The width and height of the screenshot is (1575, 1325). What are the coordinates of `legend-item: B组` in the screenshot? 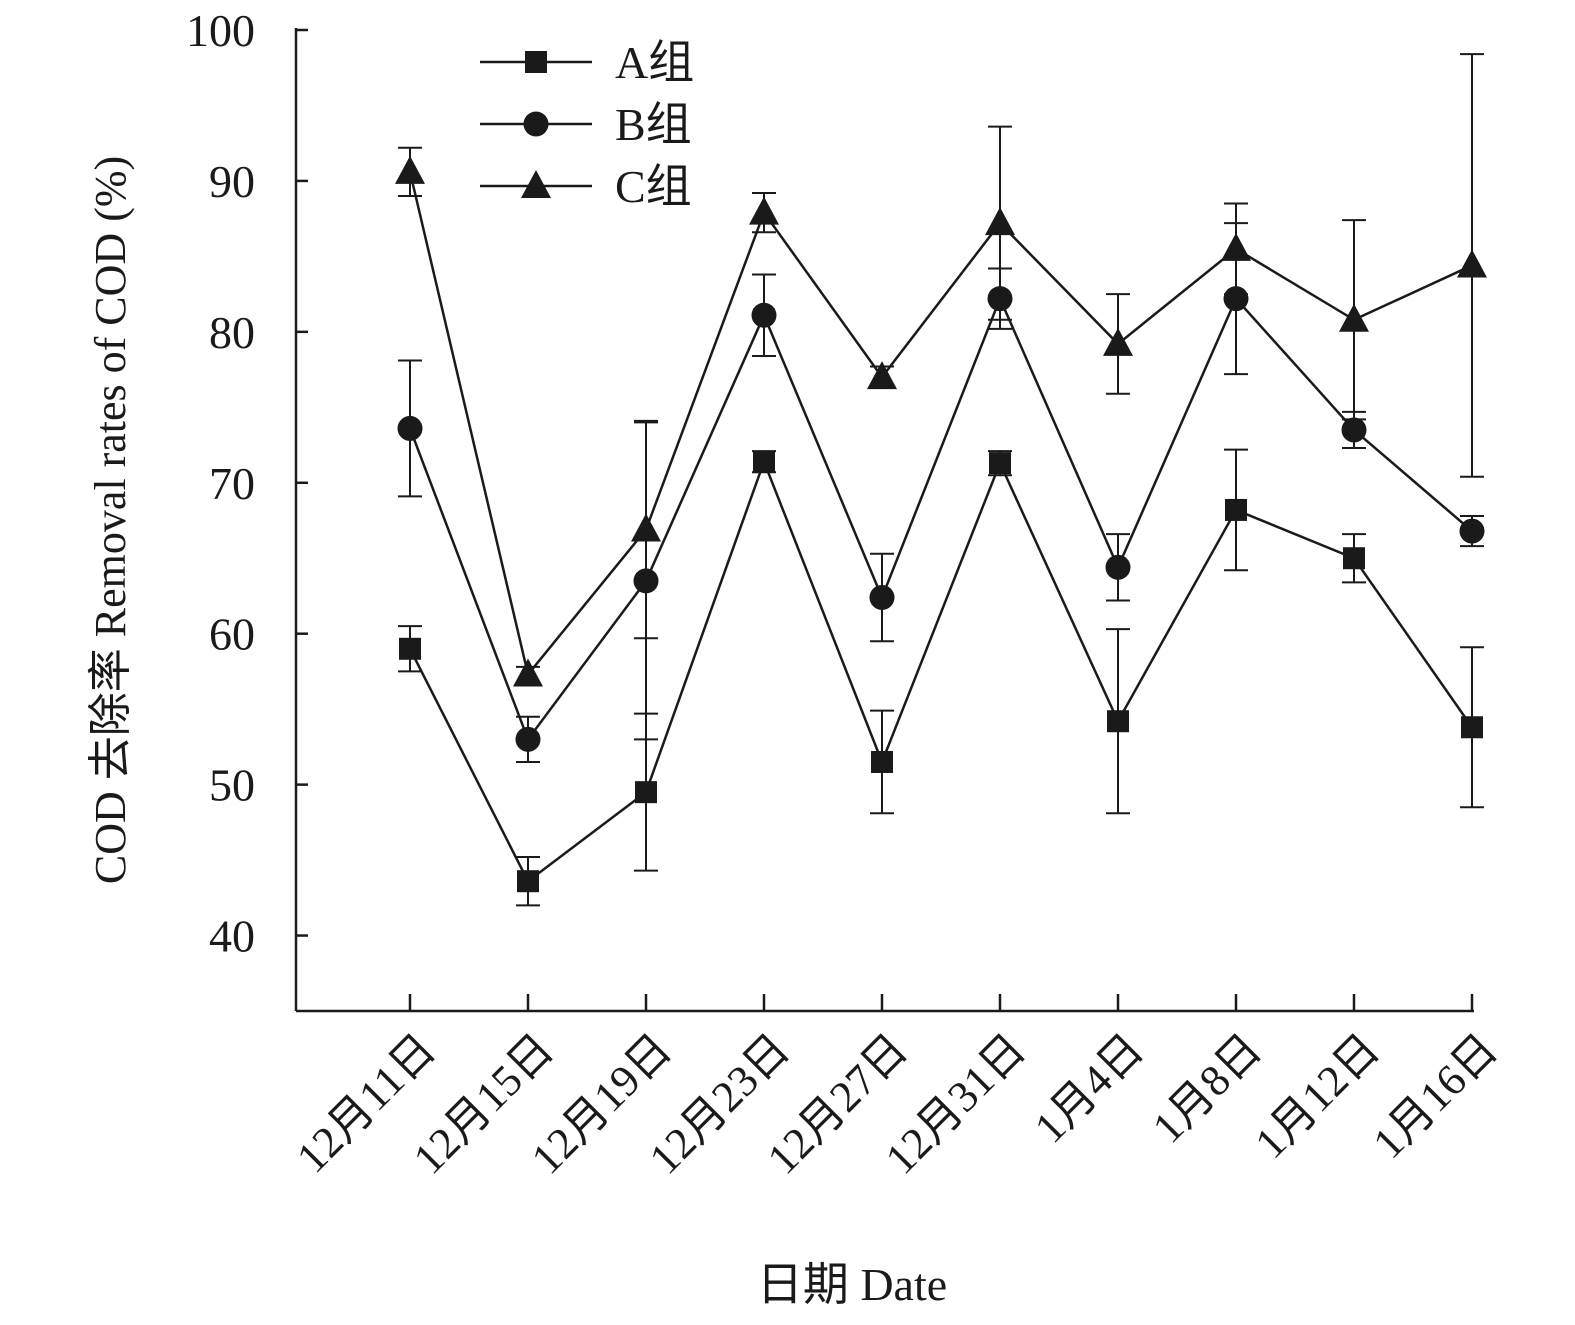 It's located at (586, 124).